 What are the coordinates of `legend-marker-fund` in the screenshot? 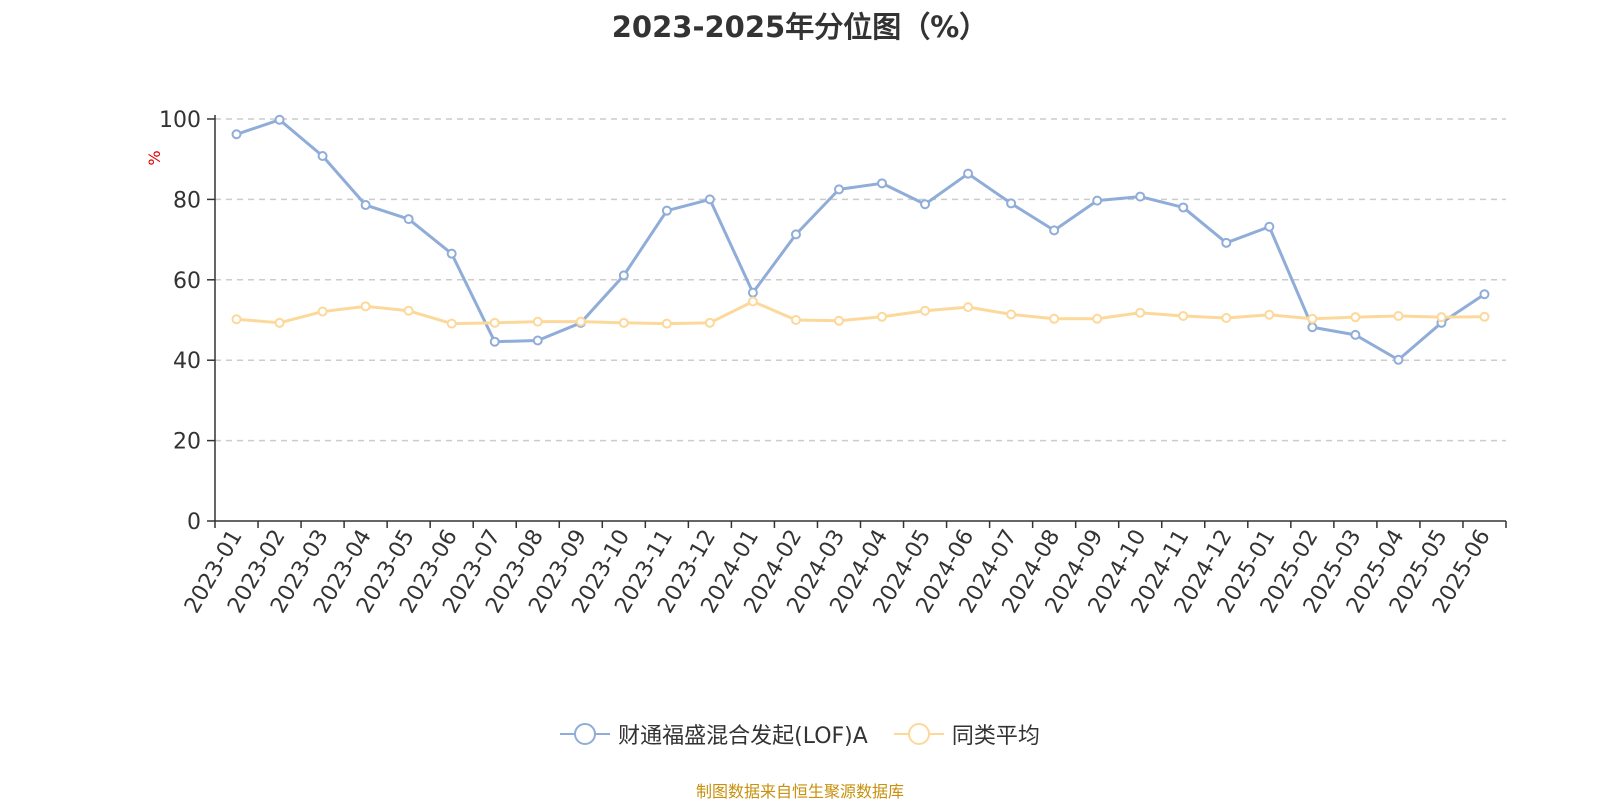 It's located at (585, 734).